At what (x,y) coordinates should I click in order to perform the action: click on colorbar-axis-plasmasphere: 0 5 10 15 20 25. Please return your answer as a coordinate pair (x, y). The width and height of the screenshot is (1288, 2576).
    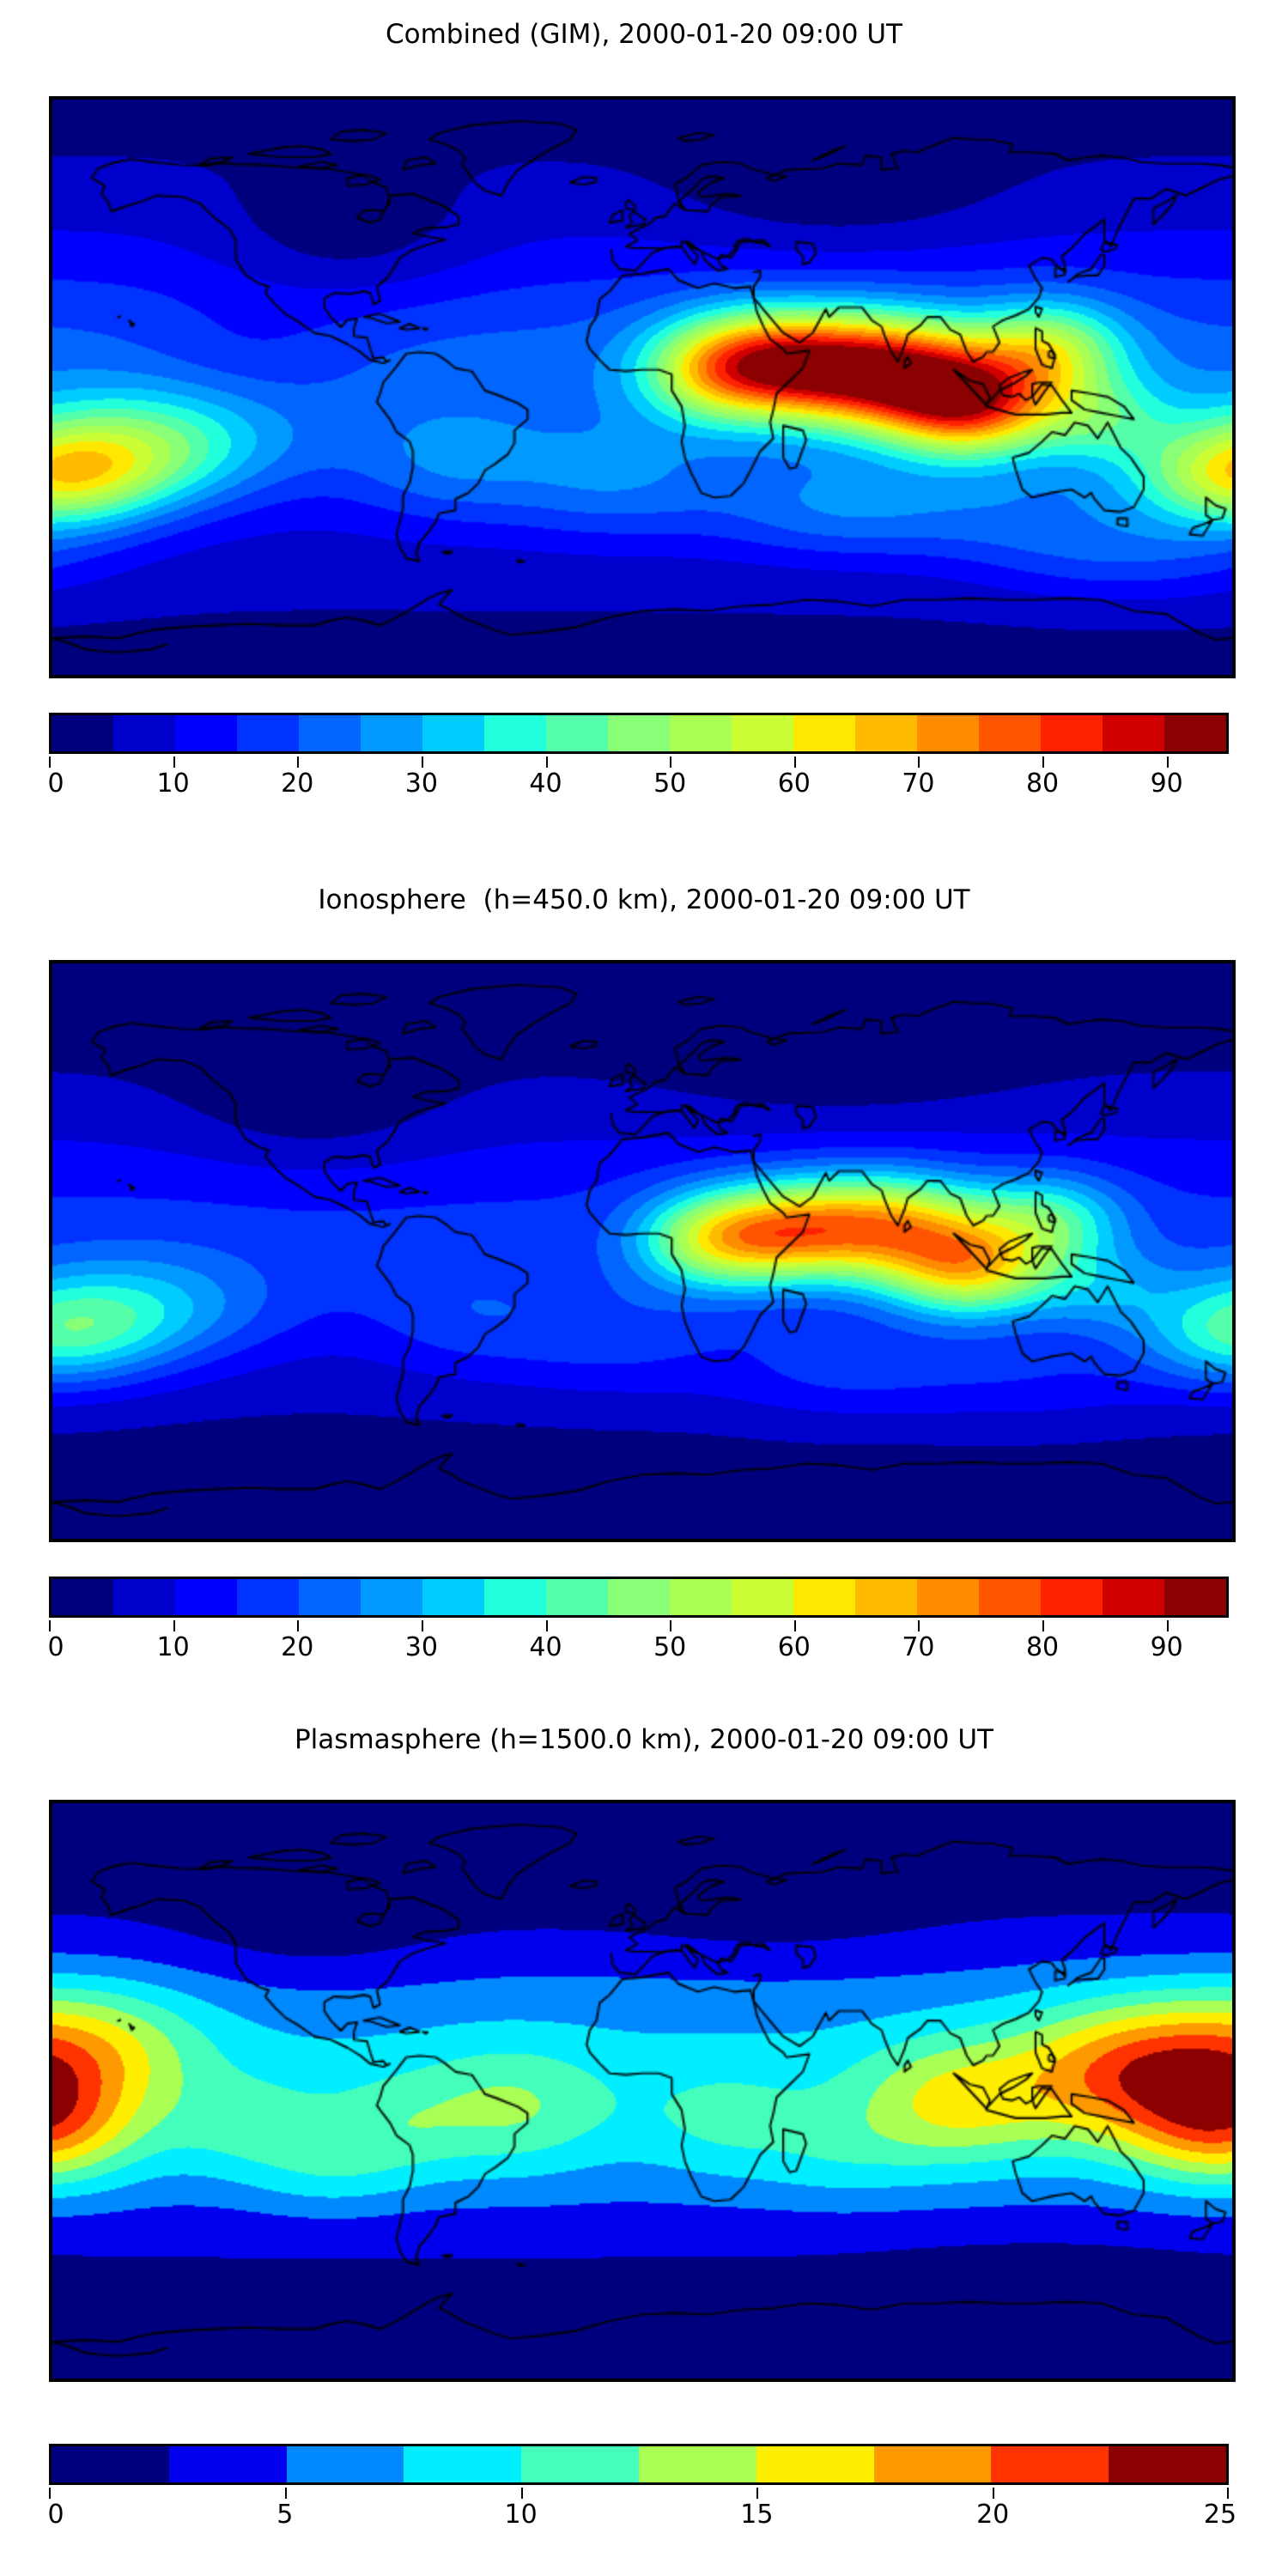
    Looking at the image, I should click on (641, 2509).